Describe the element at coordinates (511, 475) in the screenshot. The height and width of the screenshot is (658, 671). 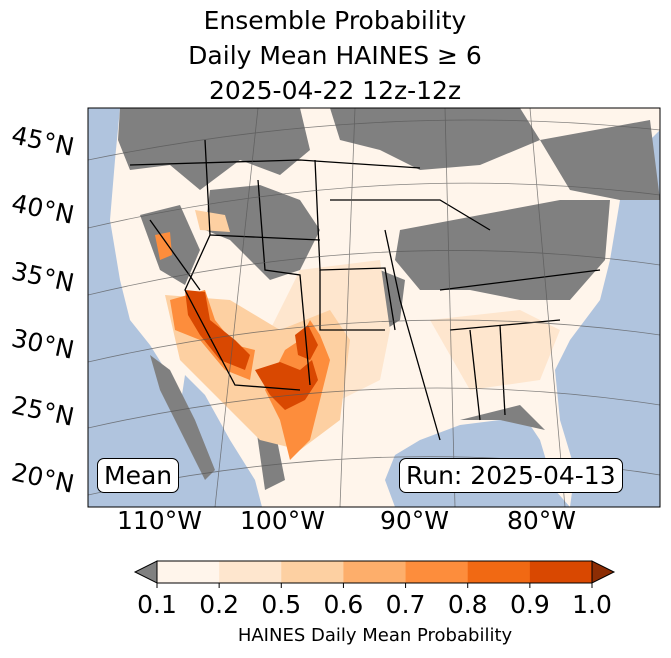
I see `run-label: Run: 2025-04-13` at that location.